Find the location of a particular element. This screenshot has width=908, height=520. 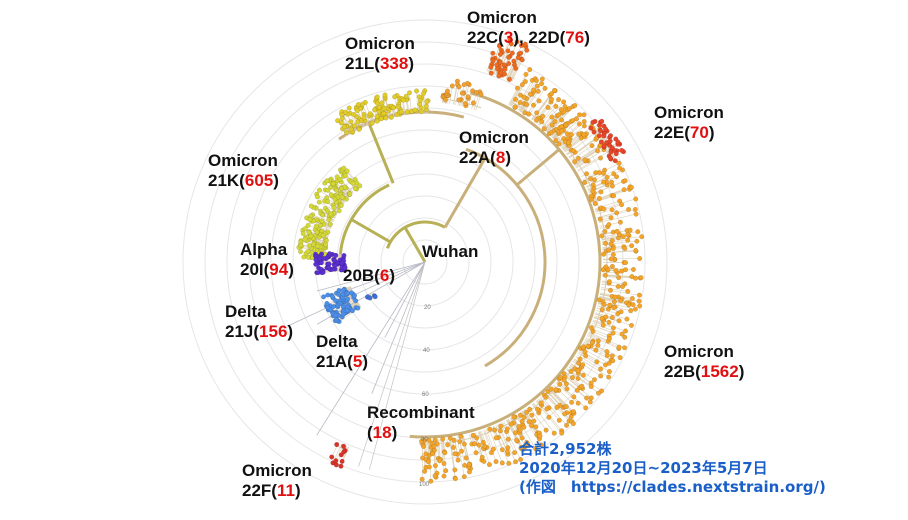

clade-label-delta-21a: Delta 21A(5) is located at coordinates (342, 352).